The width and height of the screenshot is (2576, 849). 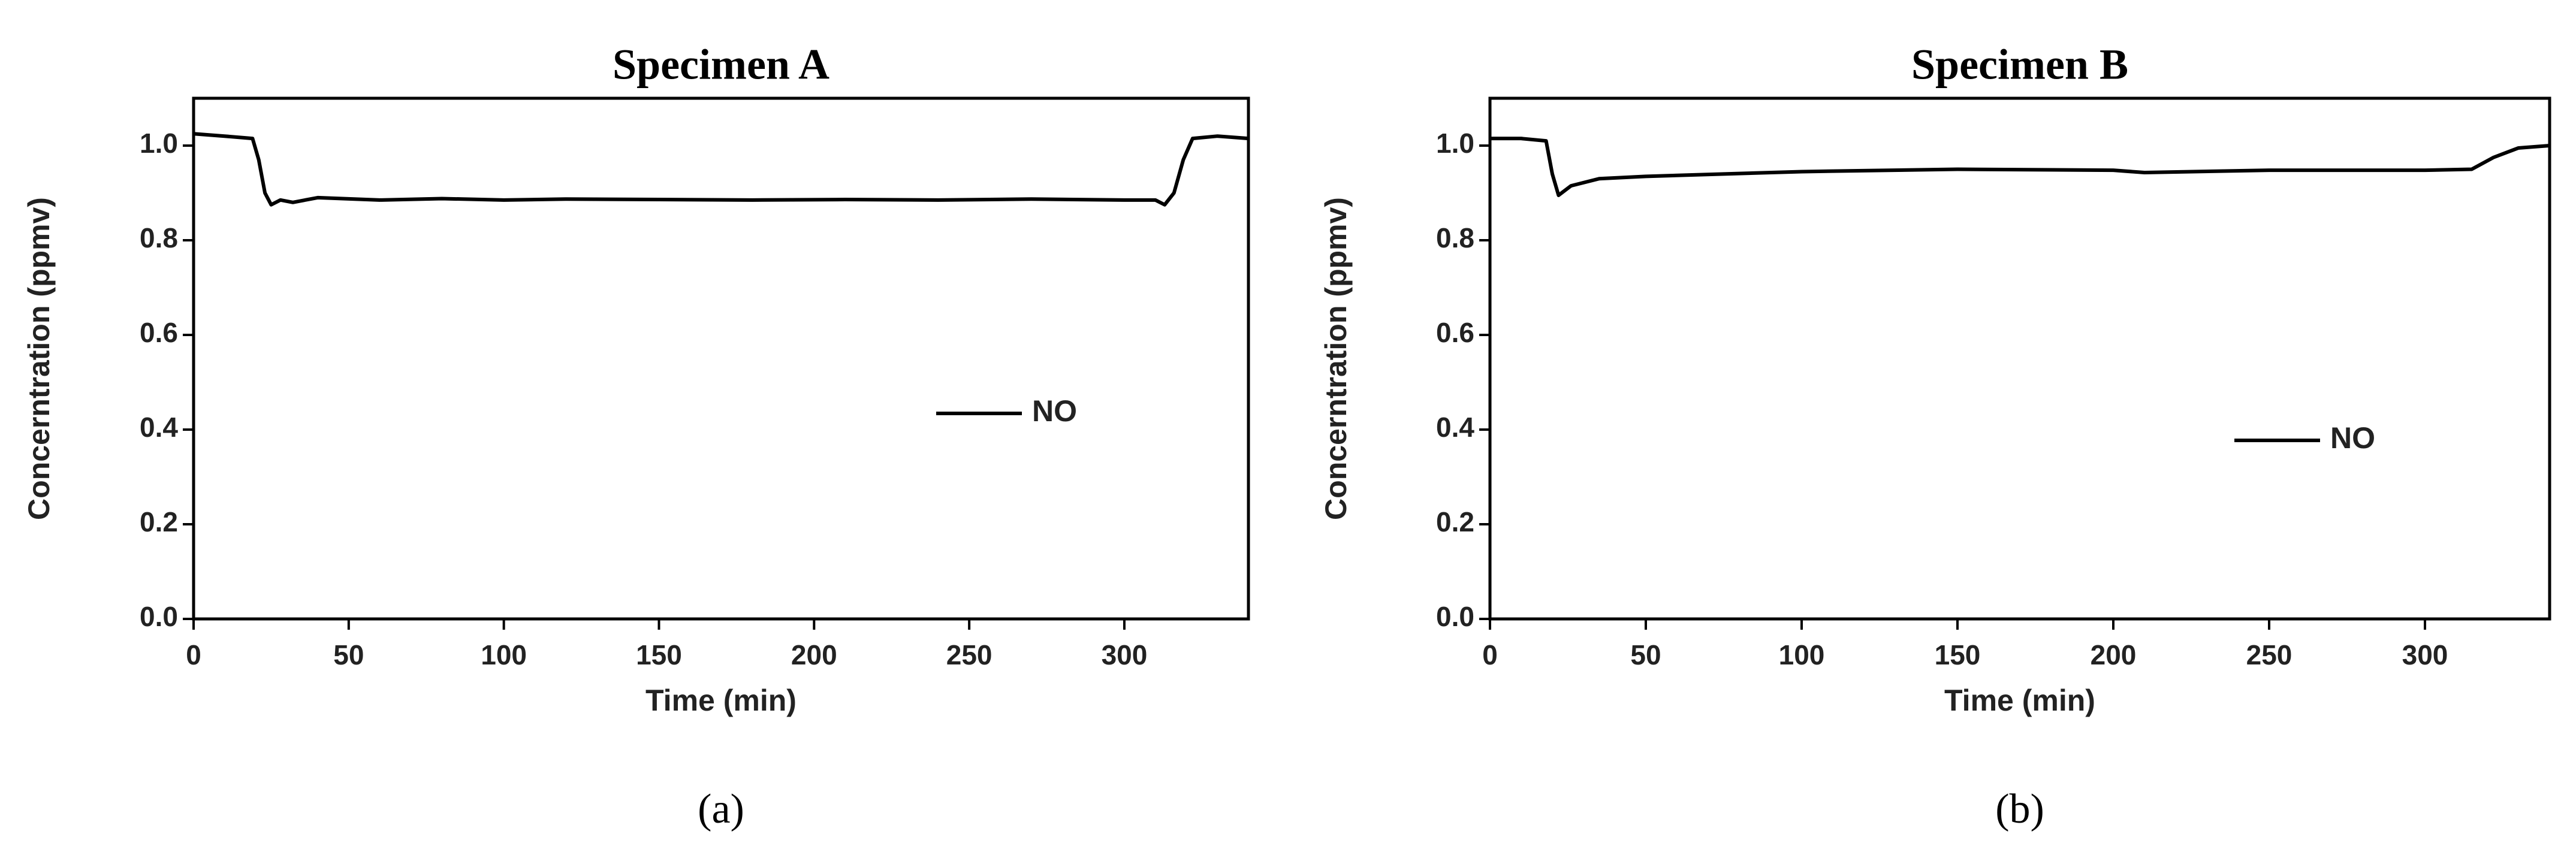 What do you see at coordinates (2020, 65) in the screenshot?
I see `chart-title: Specimen B` at bounding box center [2020, 65].